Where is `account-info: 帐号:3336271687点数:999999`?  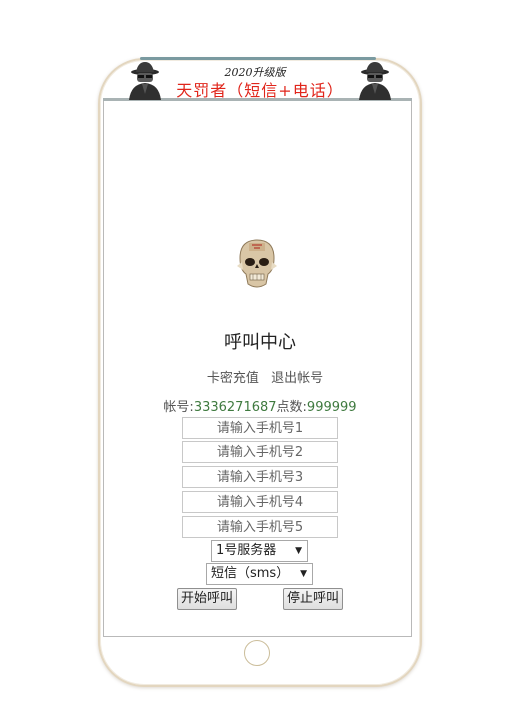
account-info: 帐号:3336271687点数:999999 is located at coordinates (260, 405).